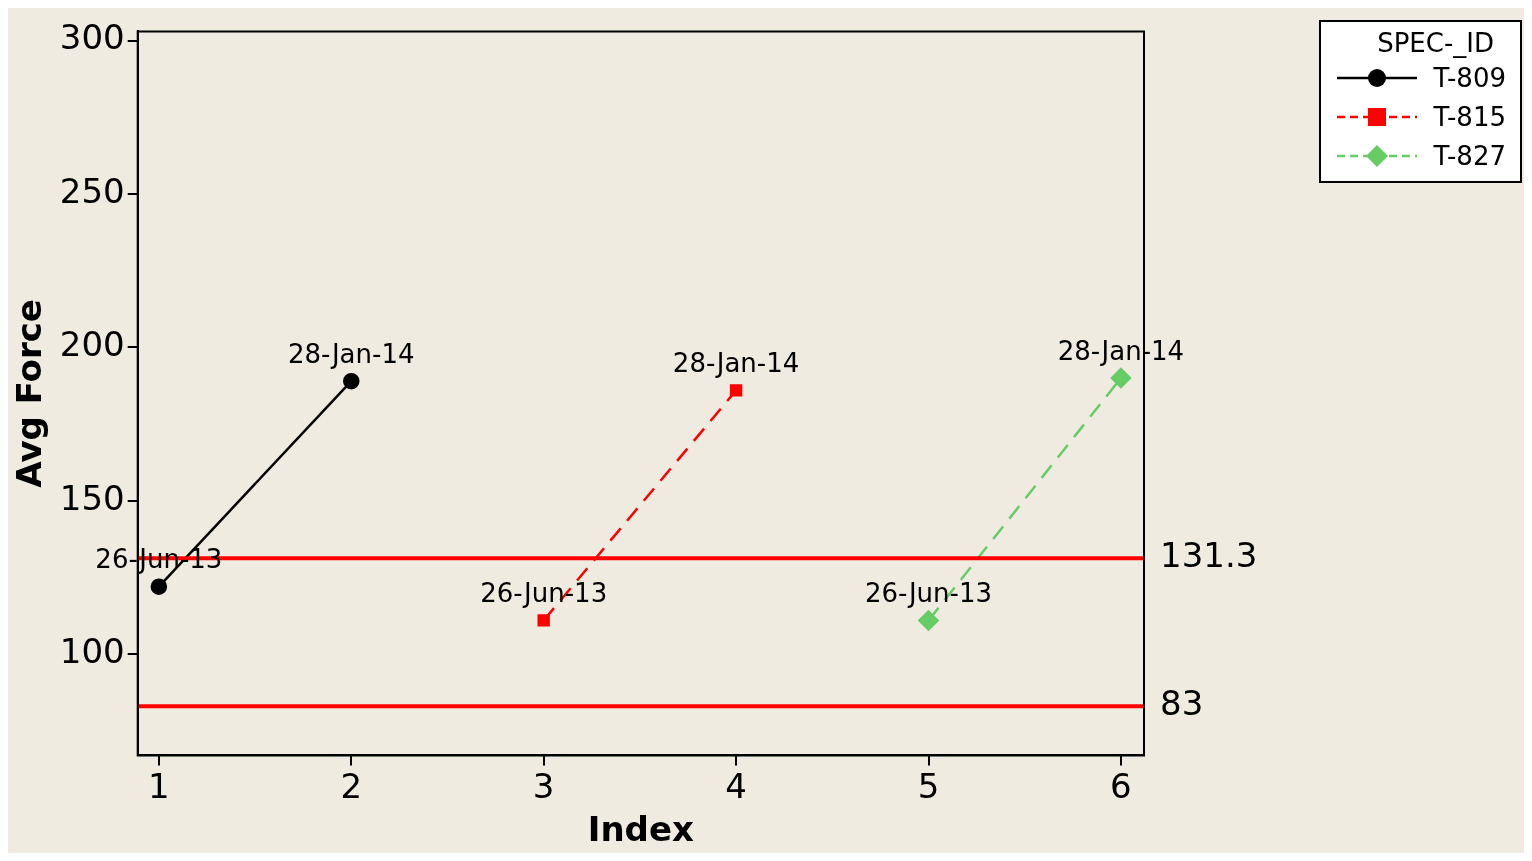  I want to click on legend-label: T-827, so click(1469, 155).